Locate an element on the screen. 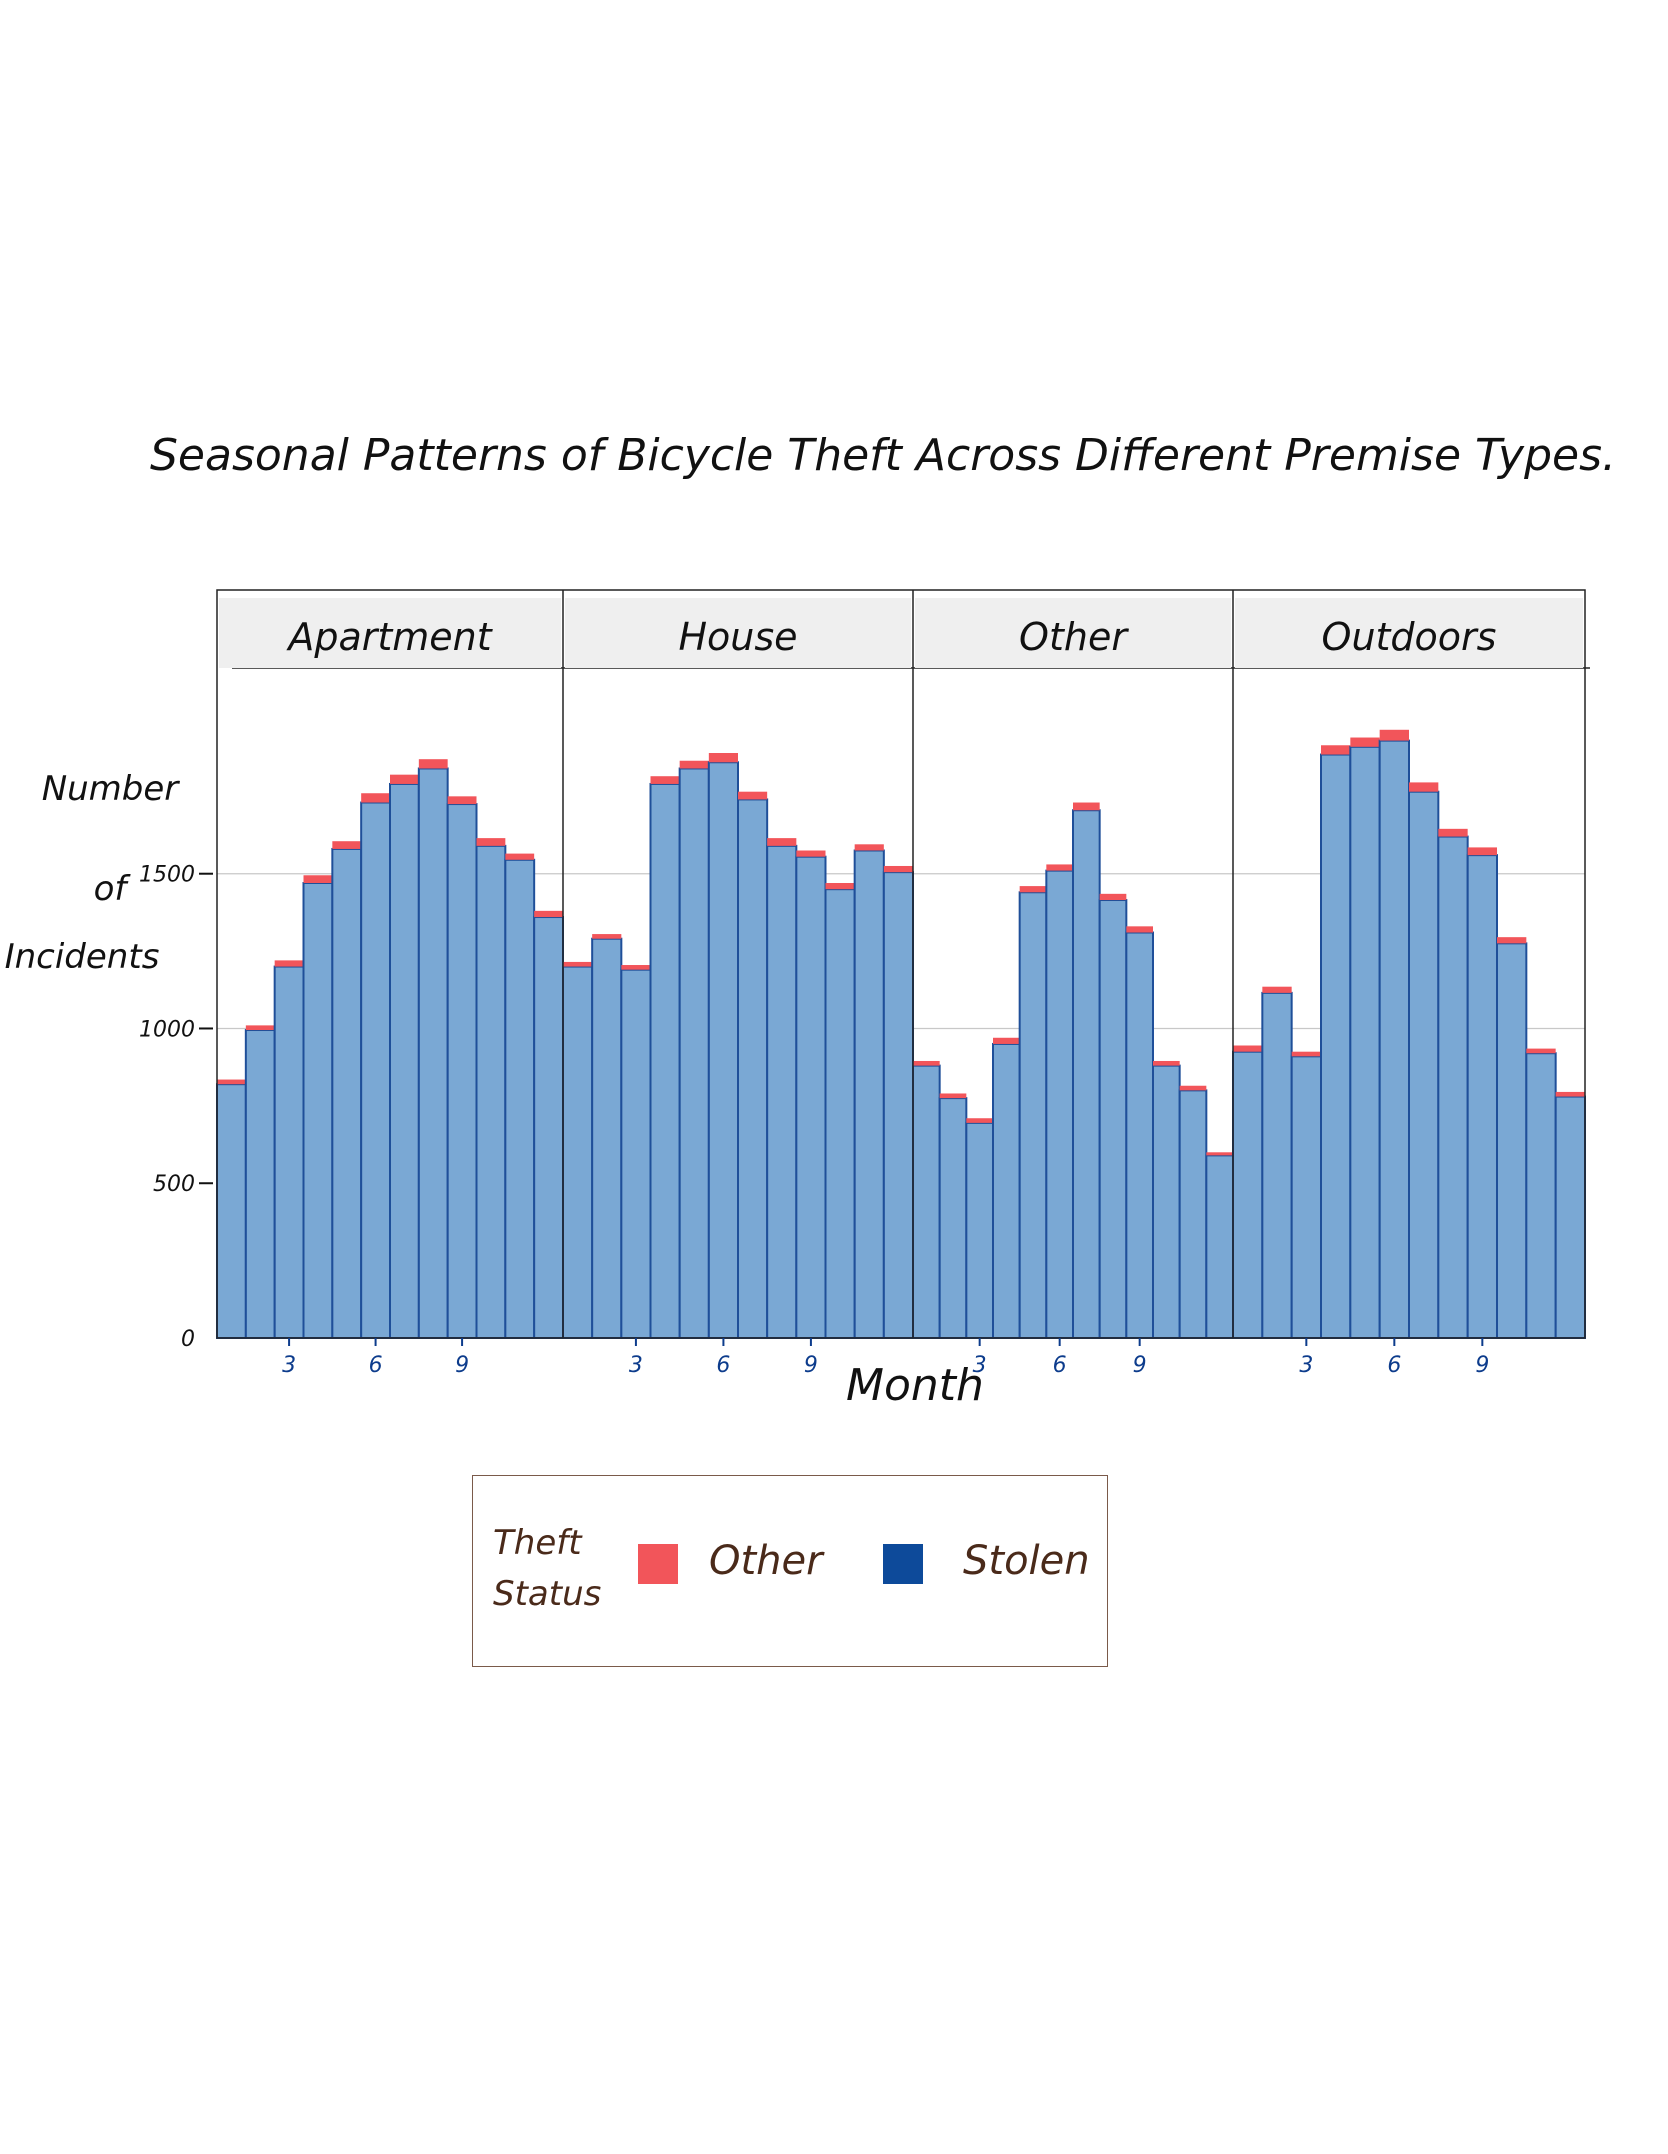 The width and height of the screenshot is (1668, 2154). bar-house-other-m2 is located at coordinates (607, 936).